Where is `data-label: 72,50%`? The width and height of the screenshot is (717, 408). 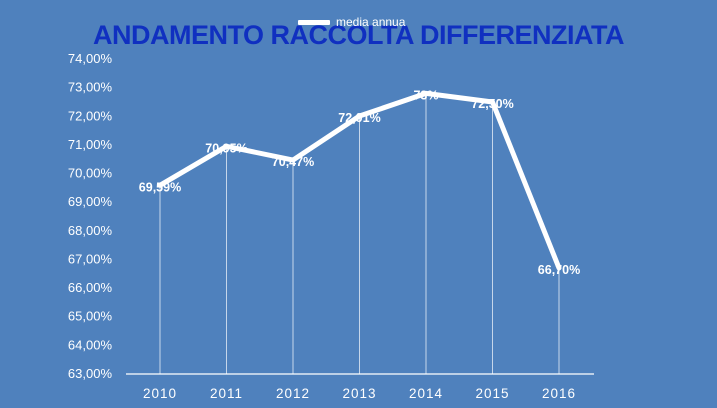 data-label: 72,50% is located at coordinates (492, 104).